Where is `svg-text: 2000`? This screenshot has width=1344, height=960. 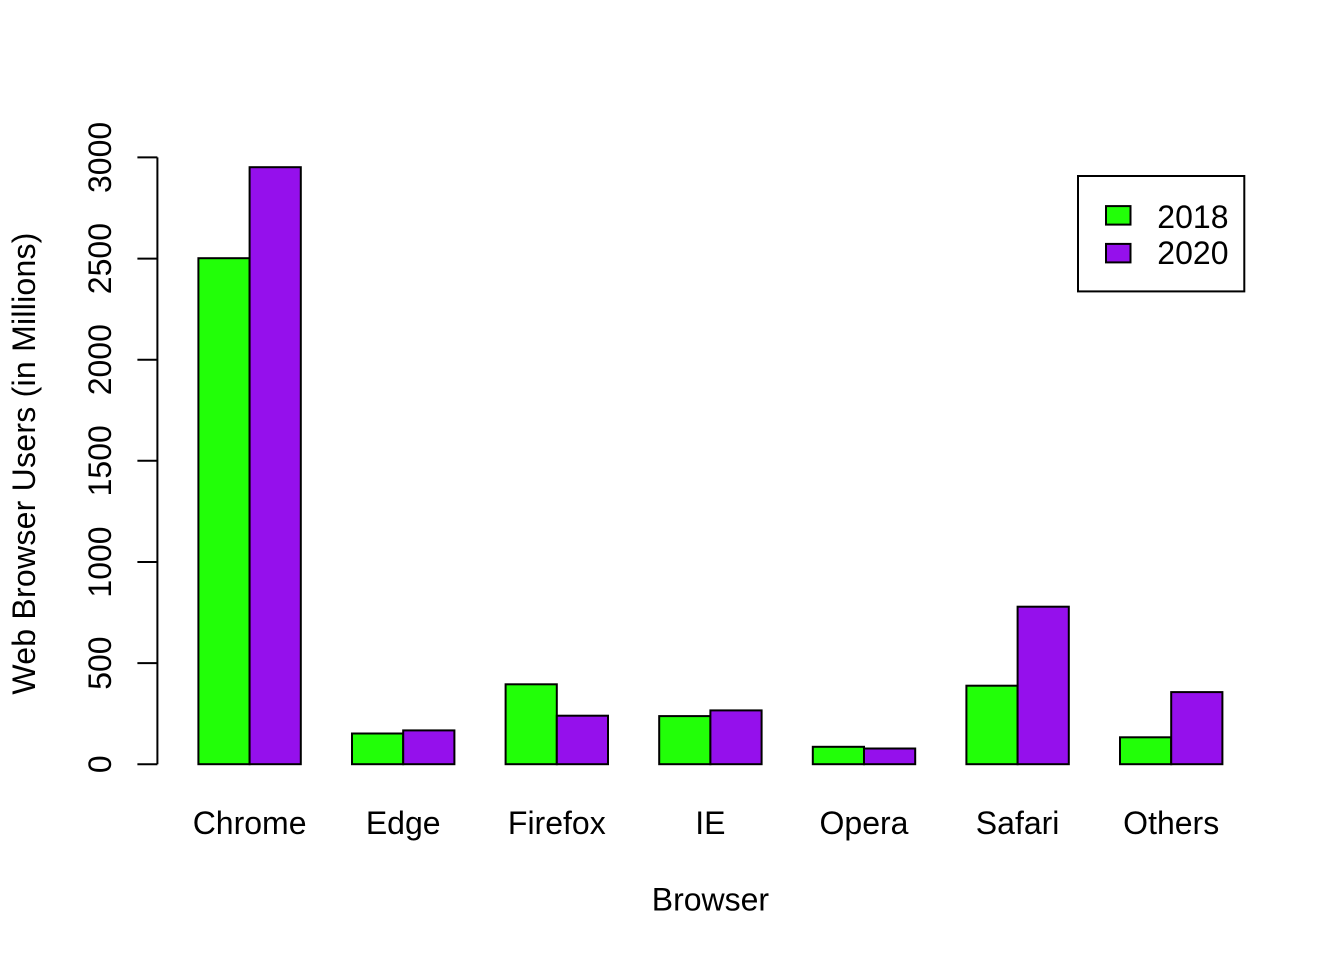
svg-text: 2000 is located at coordinates (100, 359).